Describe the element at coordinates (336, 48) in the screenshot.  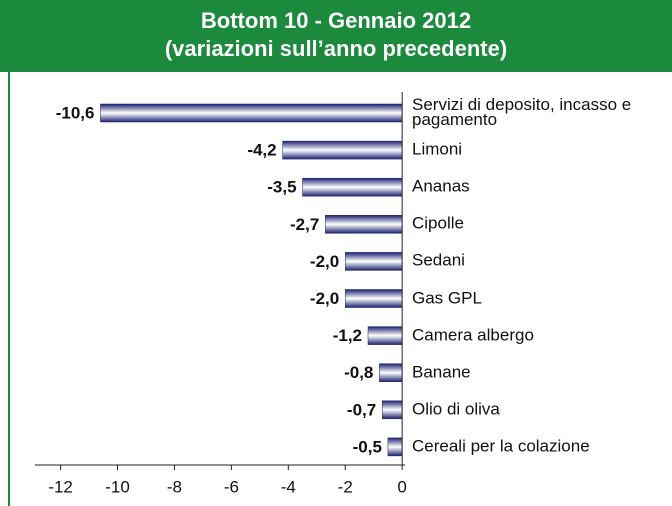
I see `chart-subtitle: (variazioni sull’anno precedente)` at that location.